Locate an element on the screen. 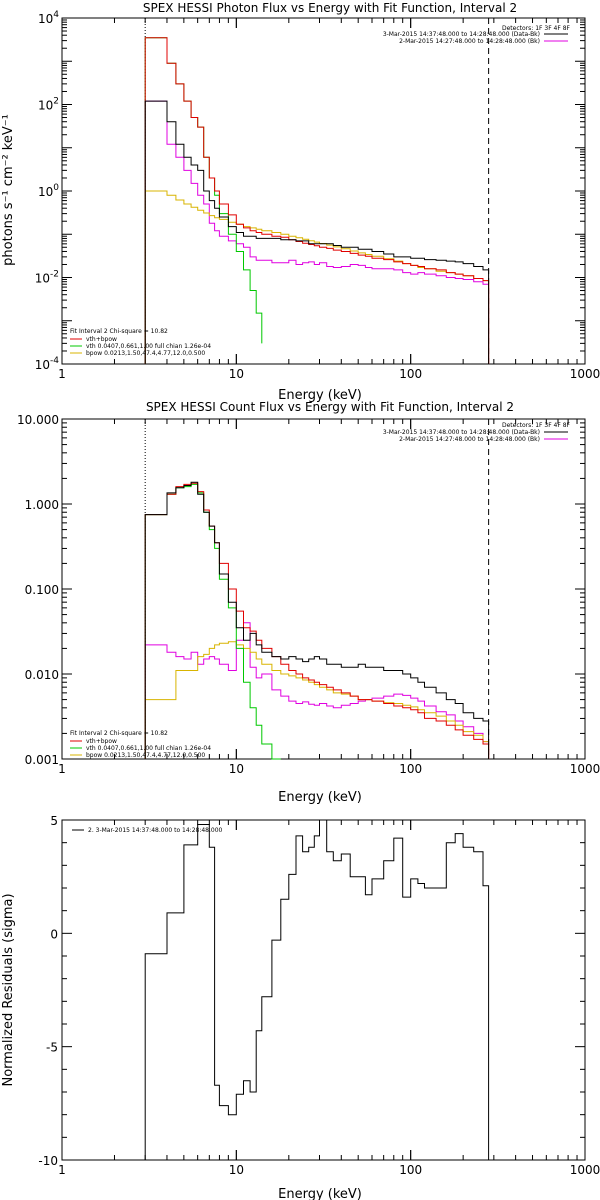 This screenshot has height=1200, width=600. count-series-data is located at coordinates (317, 620).